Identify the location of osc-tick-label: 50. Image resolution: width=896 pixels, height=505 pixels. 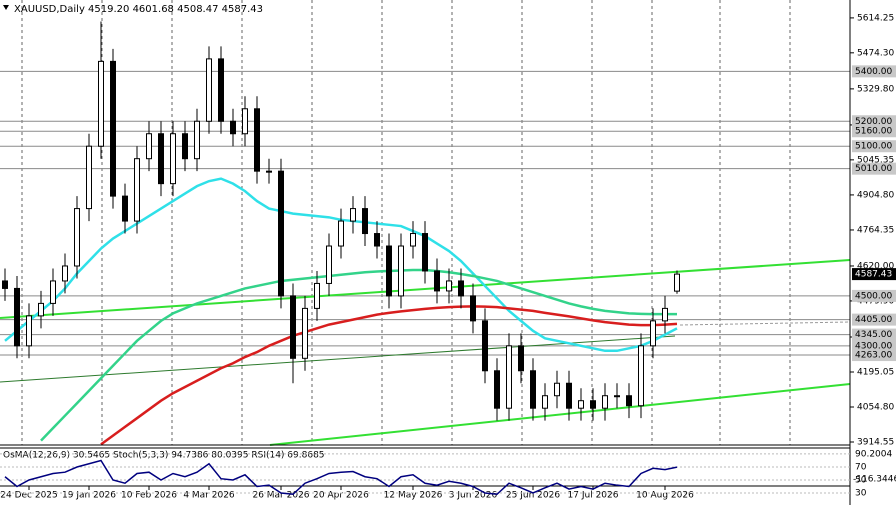
(861, 480).